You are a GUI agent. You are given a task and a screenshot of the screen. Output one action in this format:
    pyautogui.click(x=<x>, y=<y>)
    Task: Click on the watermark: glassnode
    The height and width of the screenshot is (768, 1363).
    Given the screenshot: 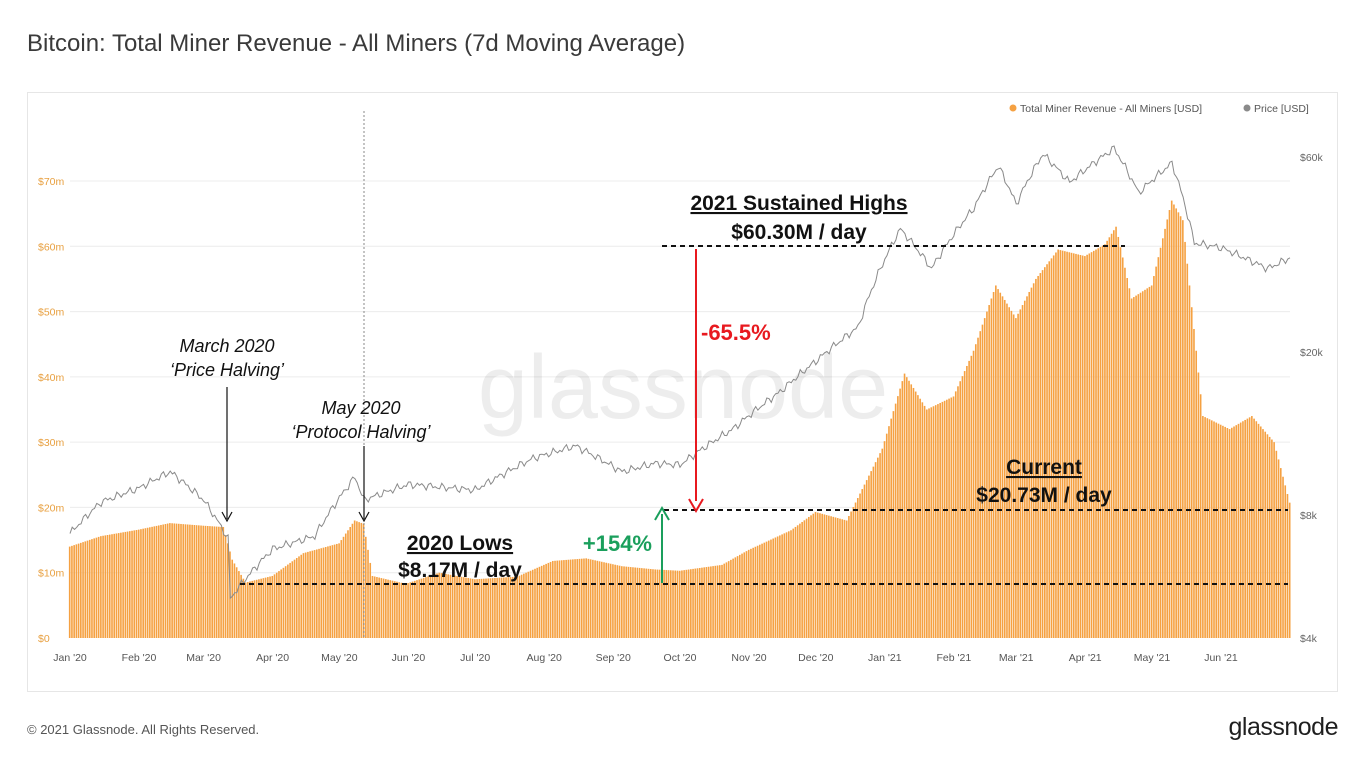 What is the action you would take?
    pyautogui.click(x=683, y=388)
    